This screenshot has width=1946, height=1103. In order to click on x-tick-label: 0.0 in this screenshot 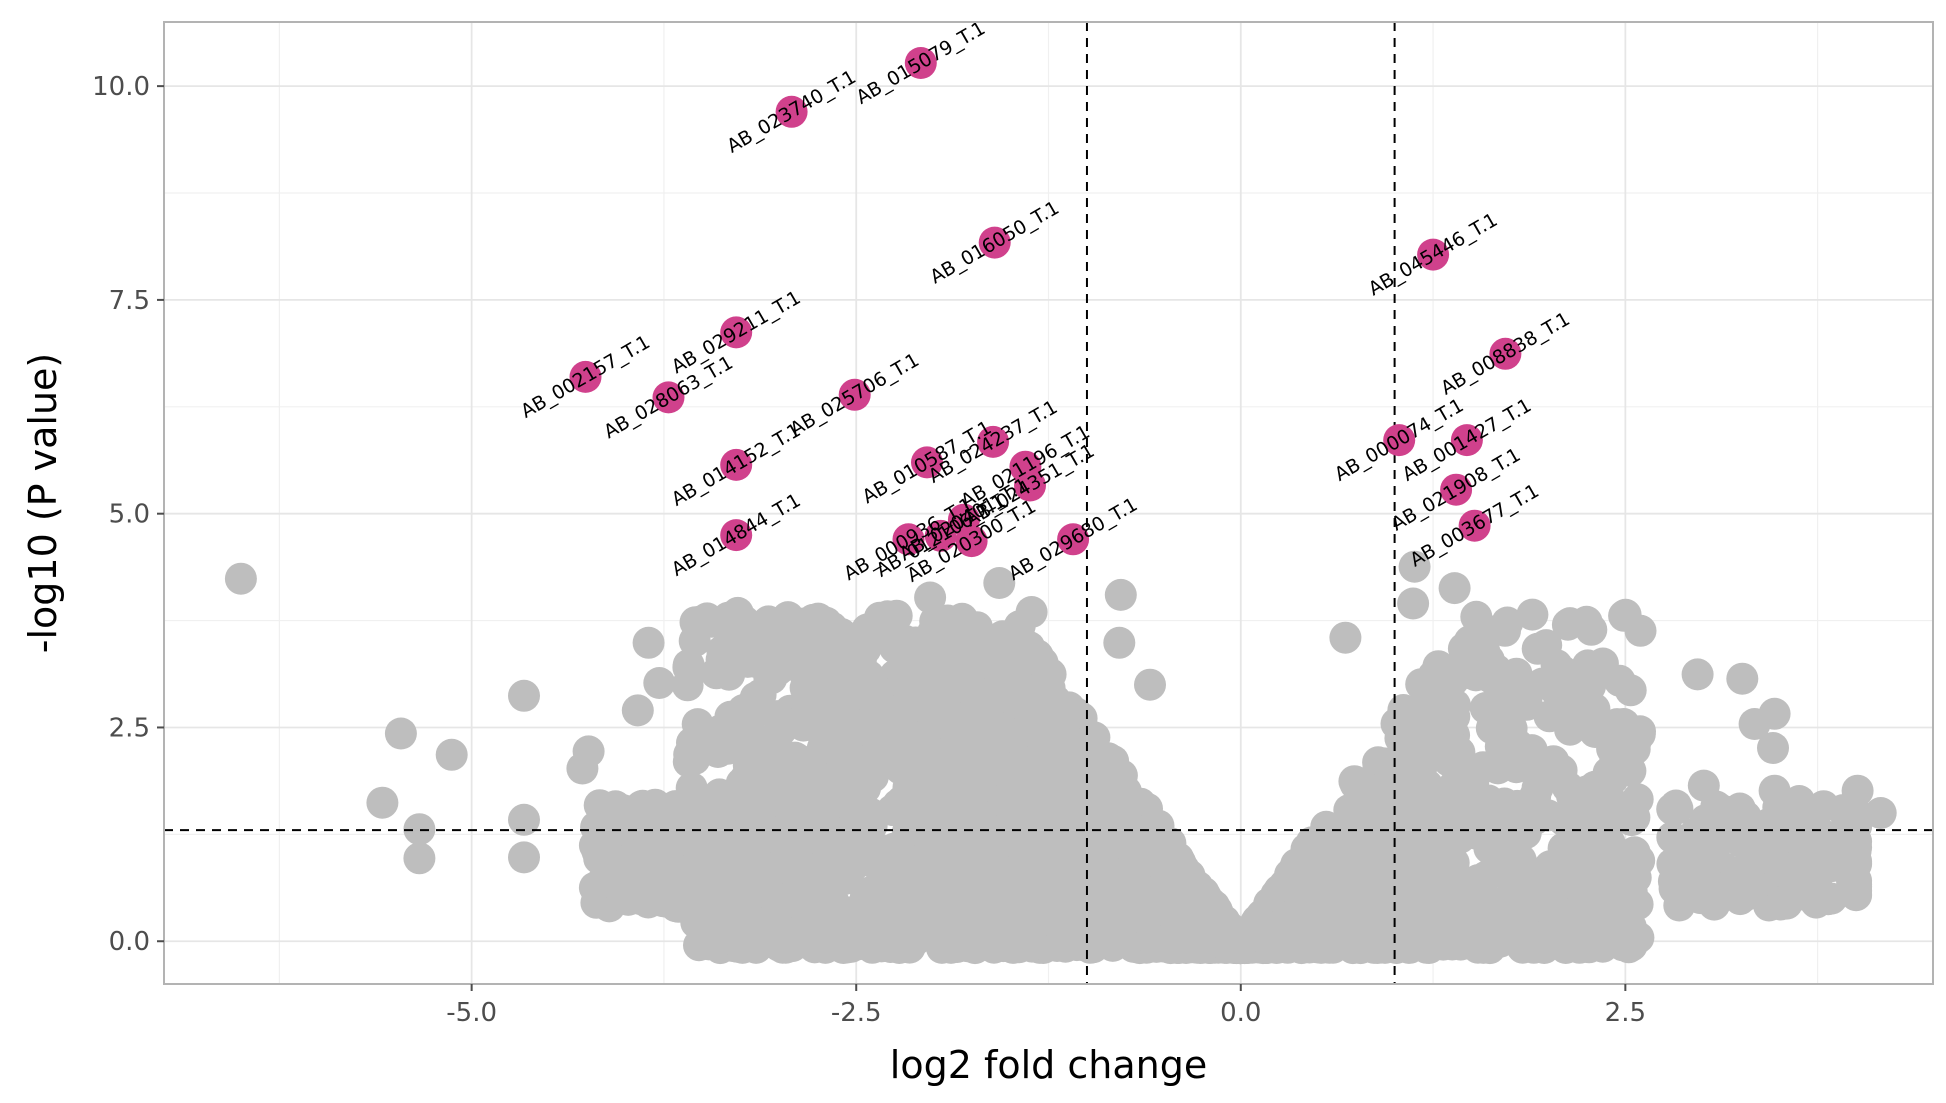, I will do `click(1240, 1013)`.